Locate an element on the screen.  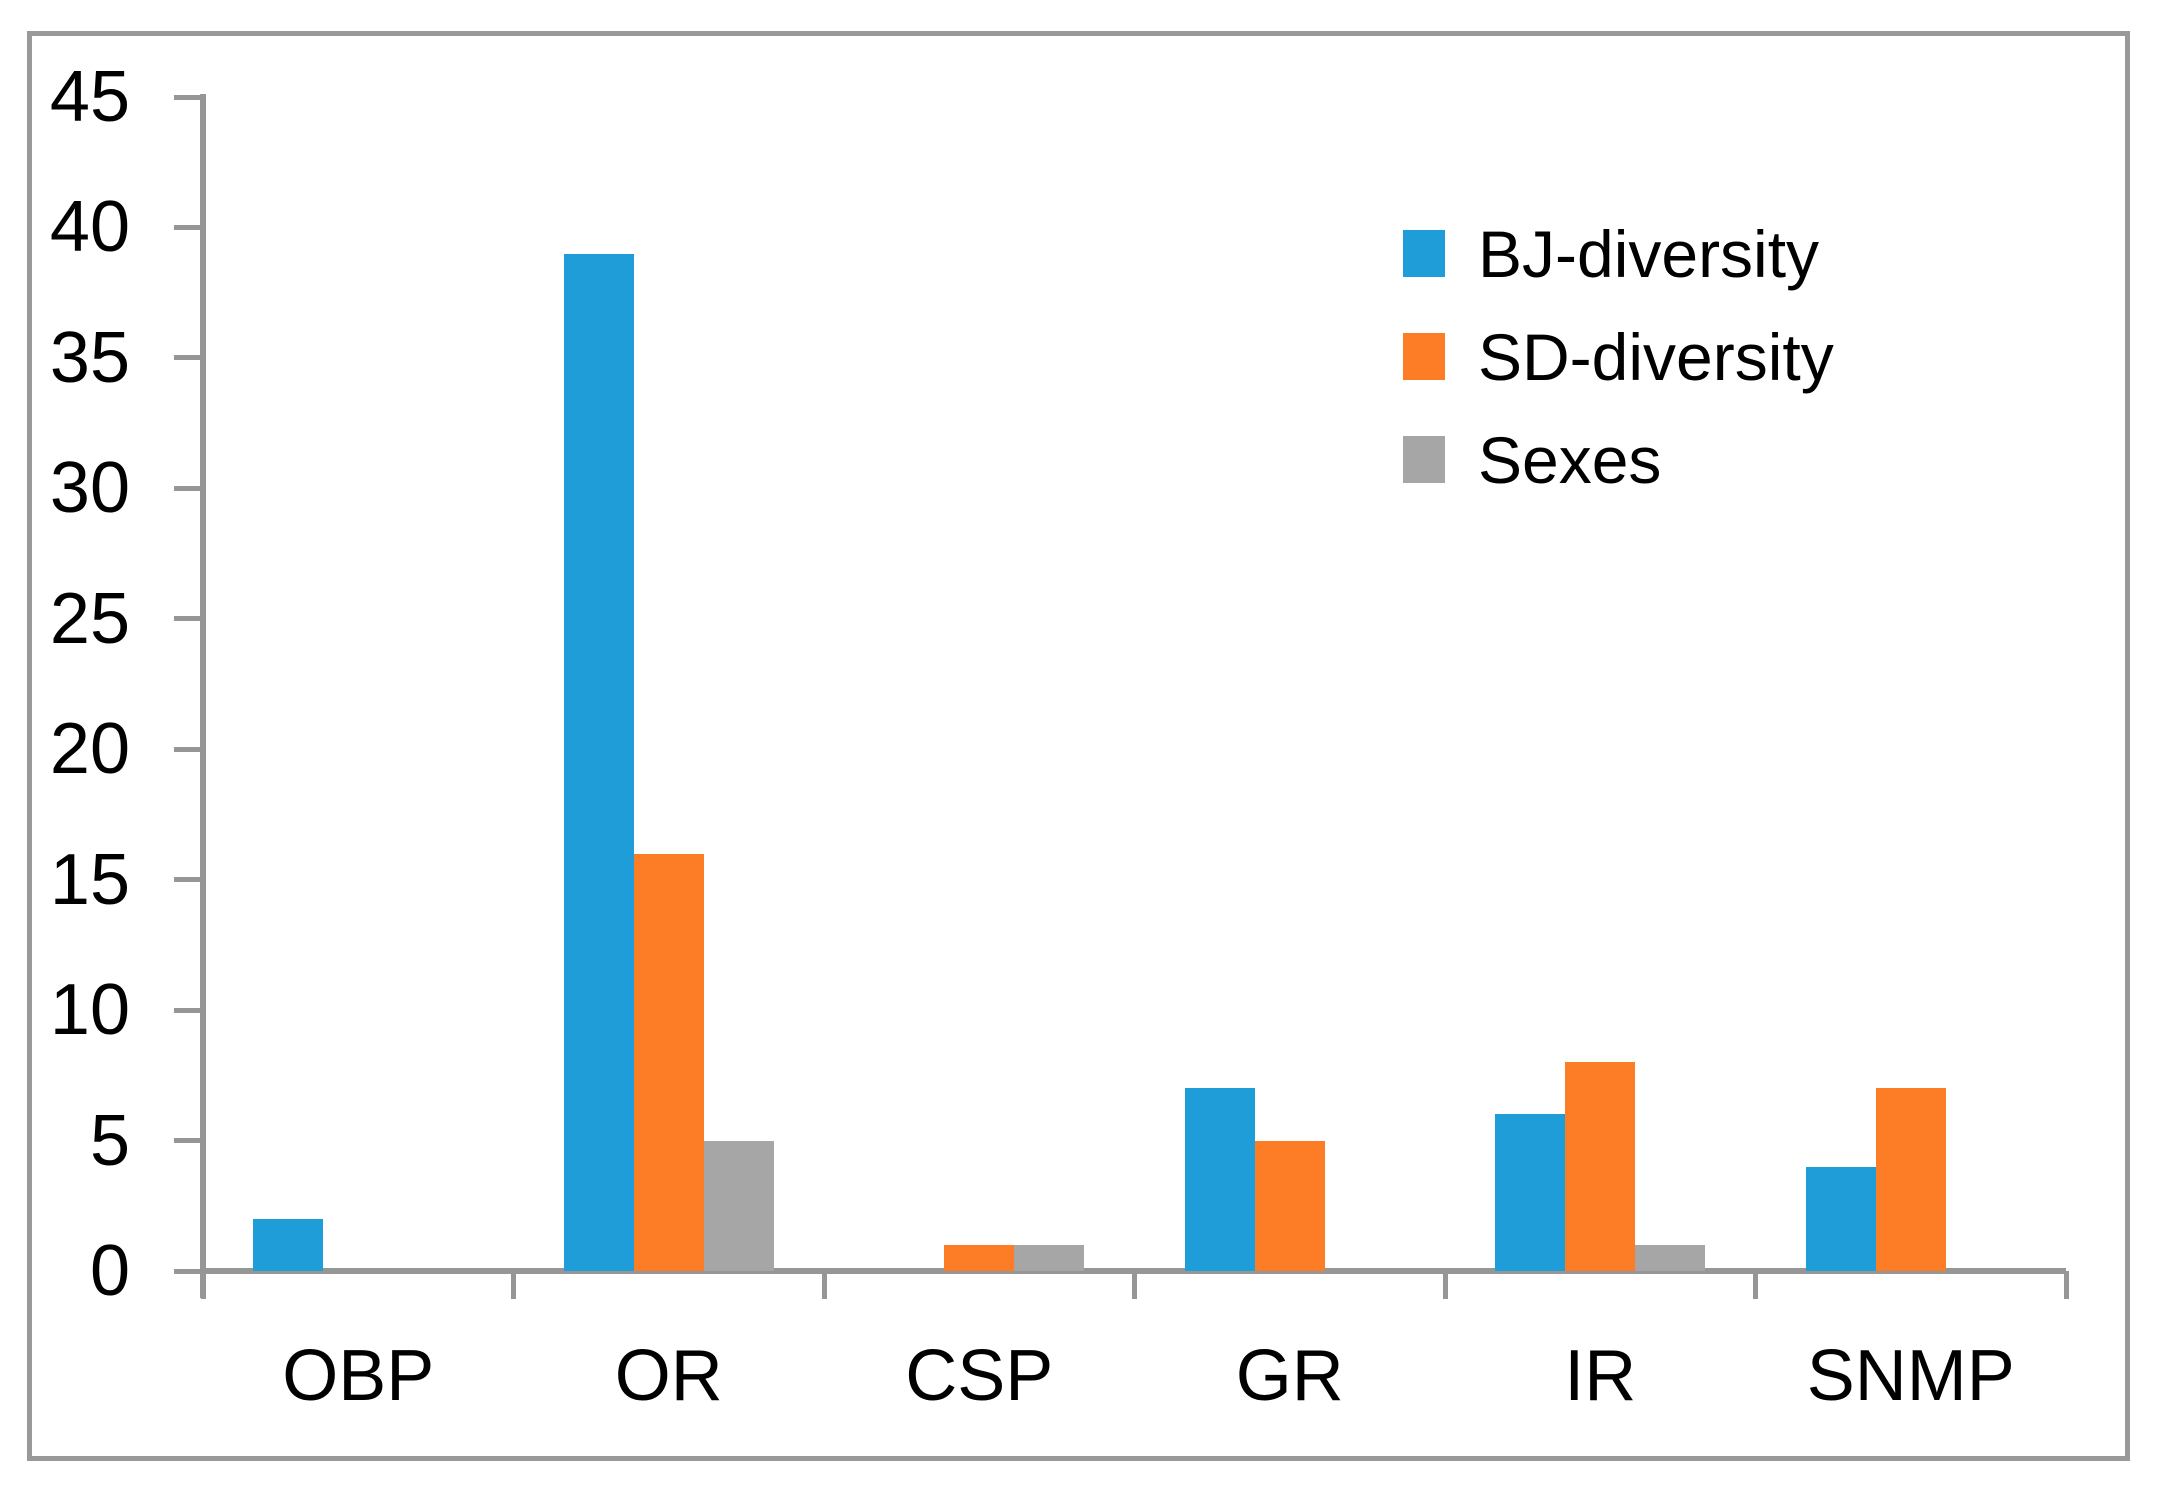
legend-item-Sexes: Sexes is located at coordinates (1618, 459).